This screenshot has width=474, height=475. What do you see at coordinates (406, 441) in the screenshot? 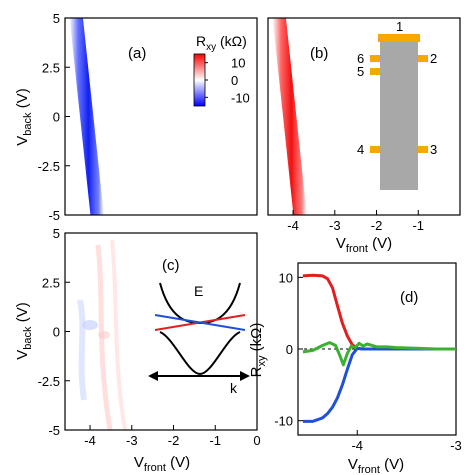
I see `panel-d-x-ticks: -4 -3` at bounding box center [406, 441].